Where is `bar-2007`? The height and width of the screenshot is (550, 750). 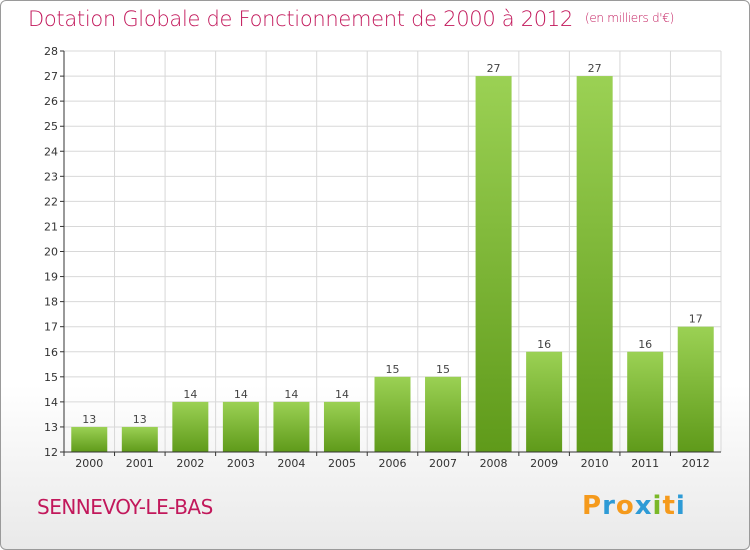
bar-2007 is located at coordinates (443, 414).